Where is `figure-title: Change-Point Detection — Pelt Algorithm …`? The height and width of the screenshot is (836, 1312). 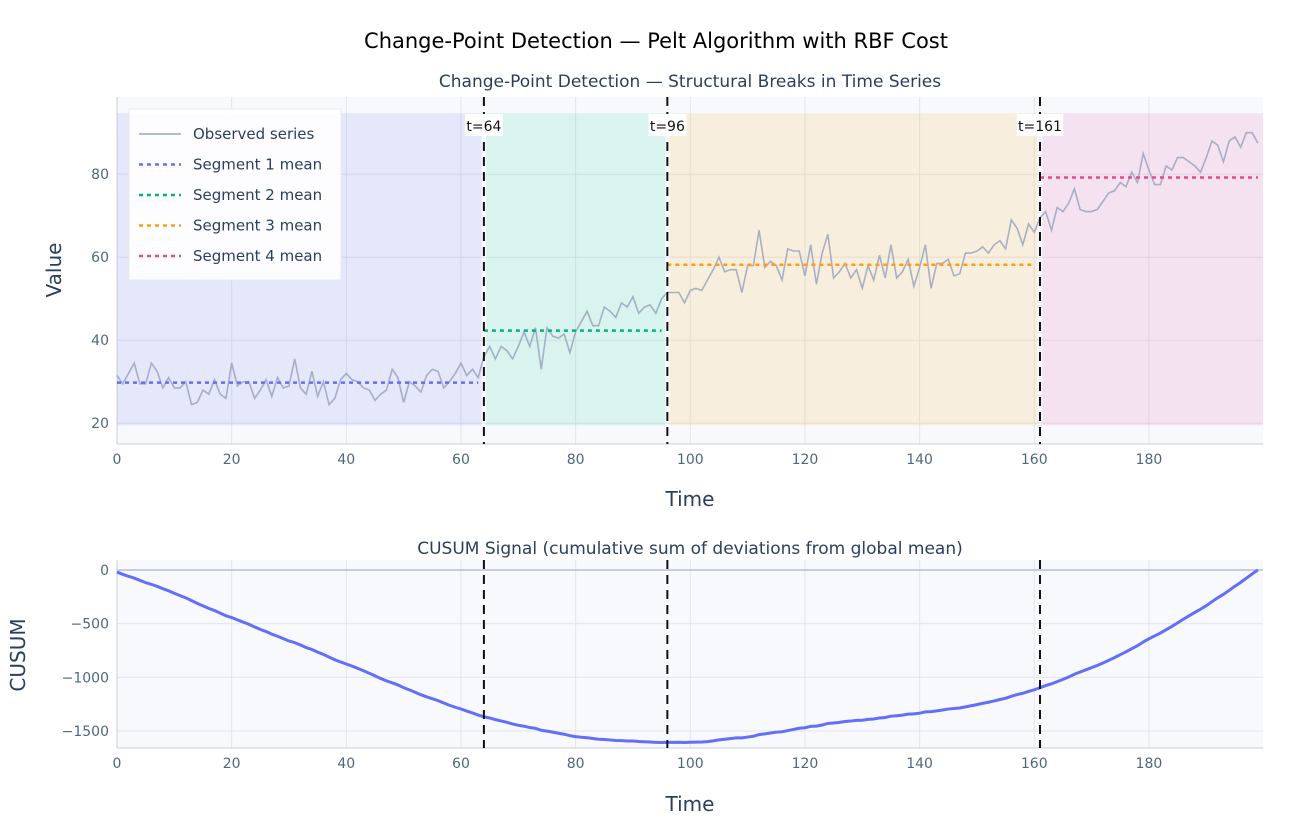 figure-title: Change-Point Detection — Pelt Algorithm … is located at coordinates (656, 41).